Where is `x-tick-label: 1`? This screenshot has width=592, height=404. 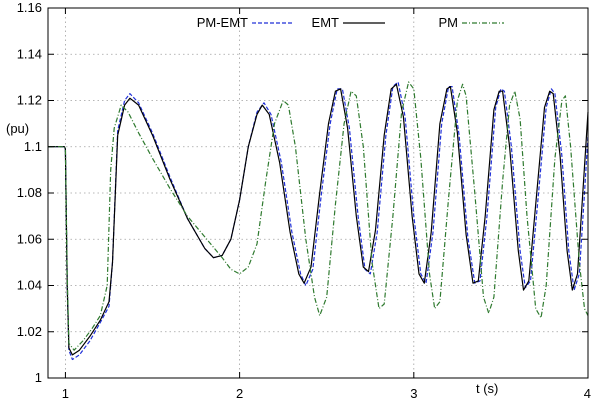 x-tick-label: 1 is located at coordinates (65, 393).